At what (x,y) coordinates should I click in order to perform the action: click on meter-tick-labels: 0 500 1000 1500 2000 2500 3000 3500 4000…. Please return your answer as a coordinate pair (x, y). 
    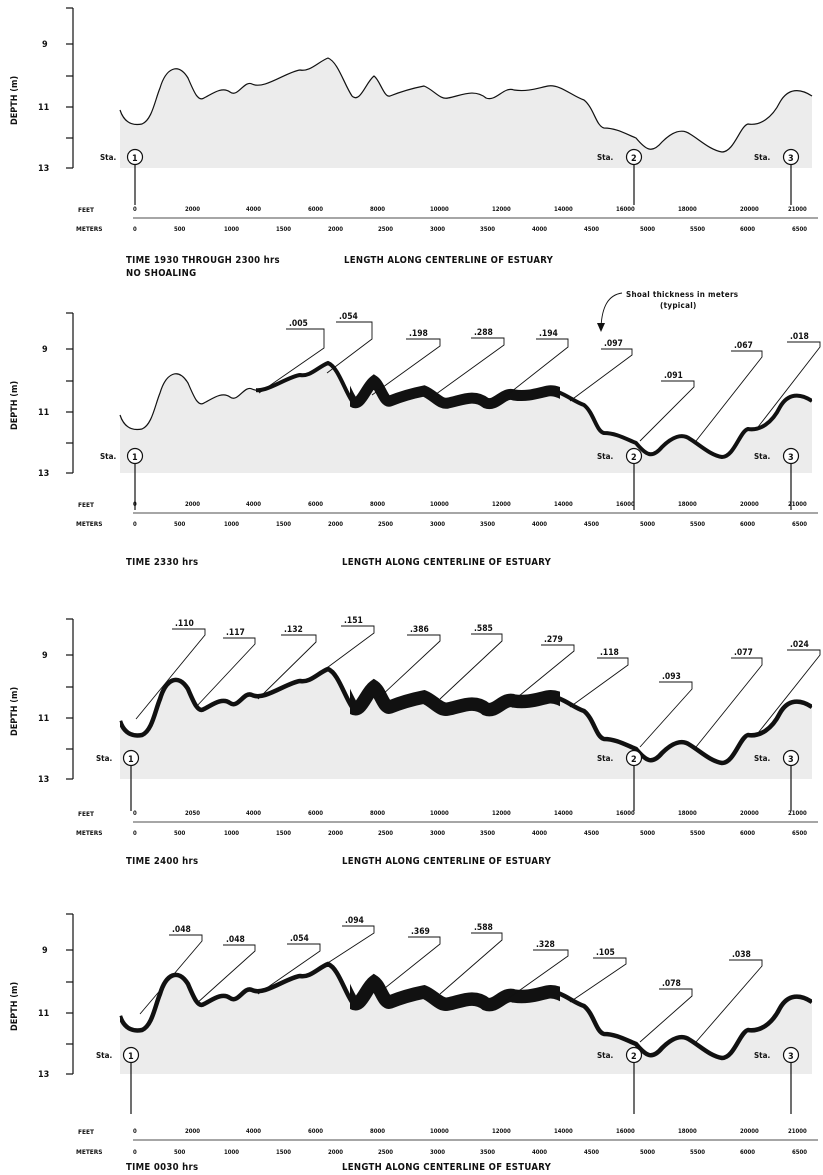
    Looking at the image, I should click on (470, 833).